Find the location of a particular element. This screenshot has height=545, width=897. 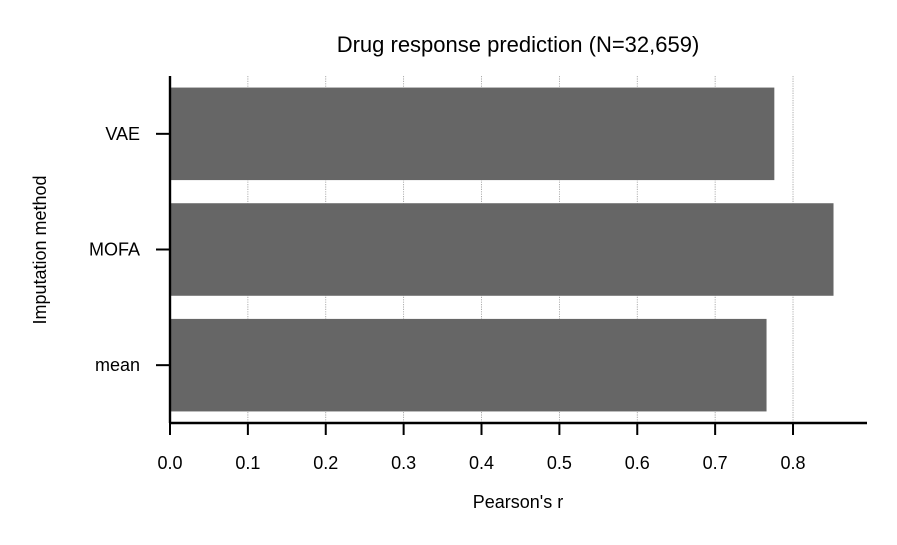

x-tick-label: 0.4 is located at coordinates (481, 463).